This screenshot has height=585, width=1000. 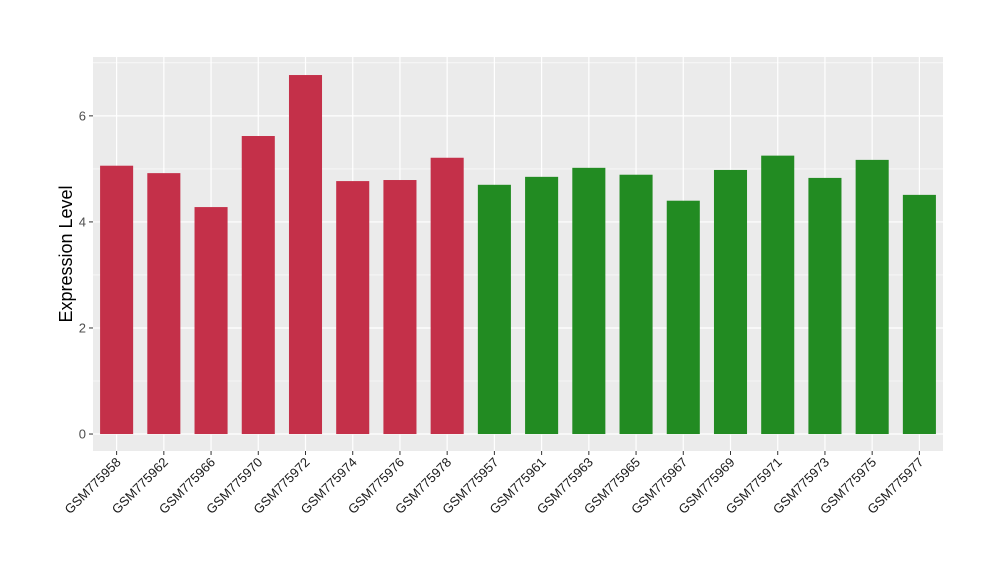 What do you see at coordinates (82, 115) in the screenshot?
I see `y-tick-label: 6` at bounding box center [82, 115].